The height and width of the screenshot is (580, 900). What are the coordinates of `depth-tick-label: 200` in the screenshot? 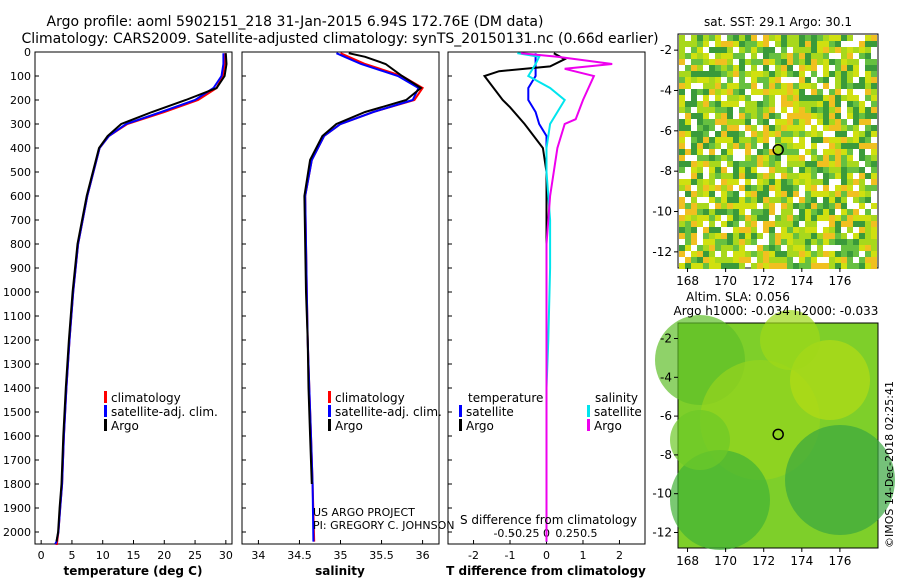 It's located at (20, 100).